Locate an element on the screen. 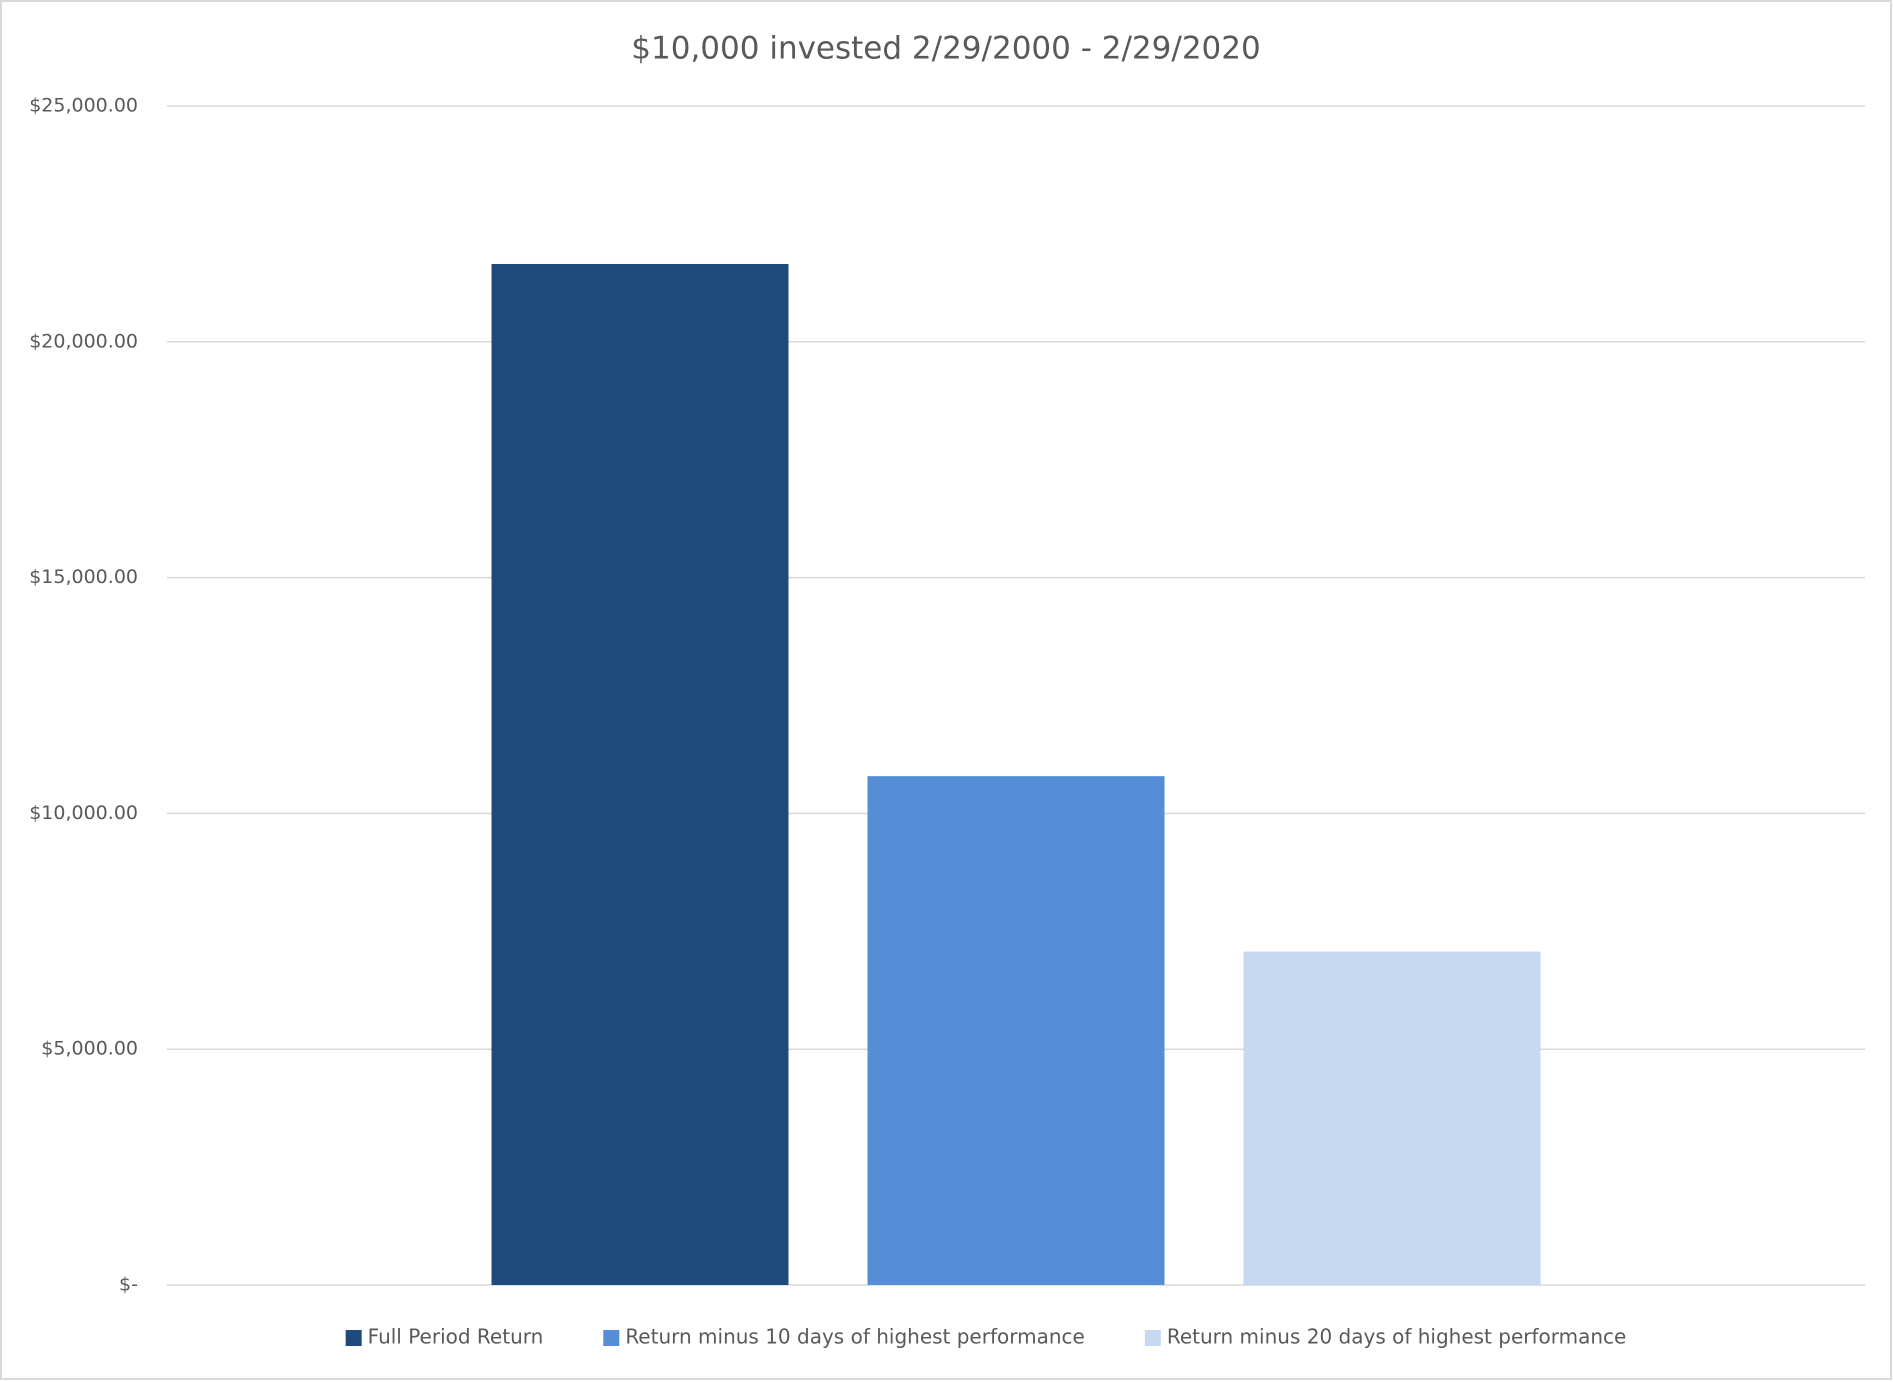 This screenshot has height=1382, width=1893. y-tick-label: $10,000.00 is located at coordinates (83, 813).